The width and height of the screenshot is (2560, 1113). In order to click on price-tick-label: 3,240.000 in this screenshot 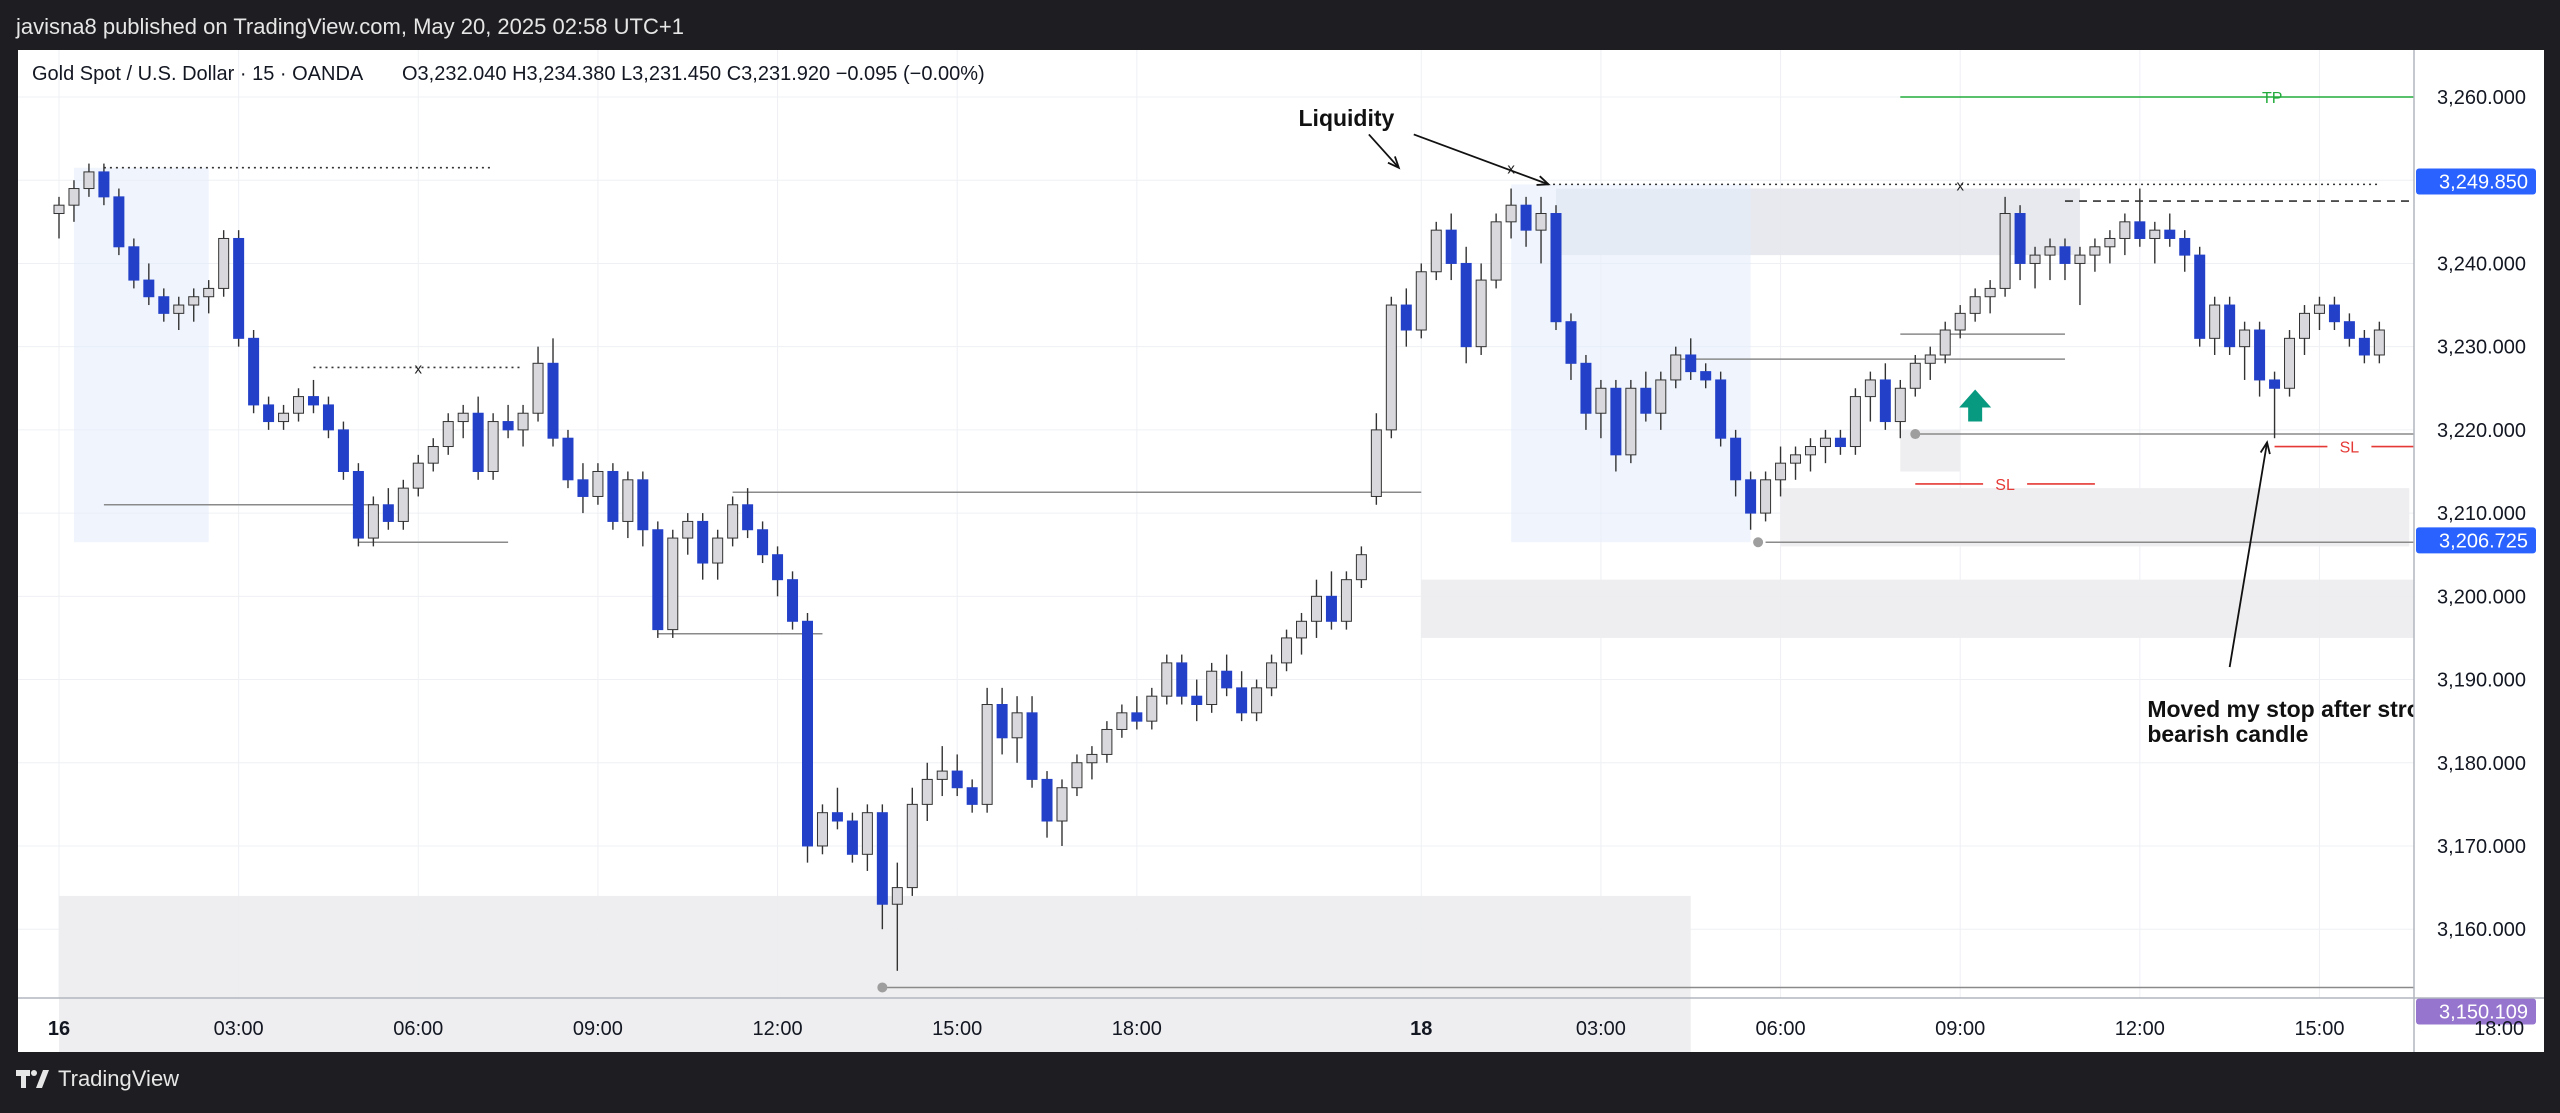, I will do `click(2481, 264)`.